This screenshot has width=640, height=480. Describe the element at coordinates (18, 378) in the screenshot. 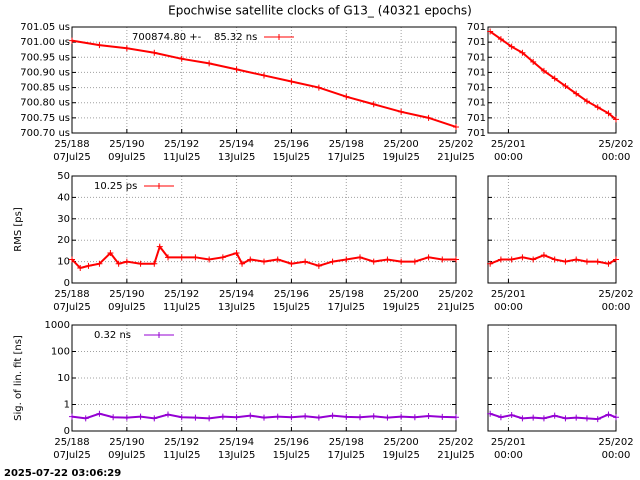

I see `y-axis-label: Sig. of lin. fit [ns]` at that location.